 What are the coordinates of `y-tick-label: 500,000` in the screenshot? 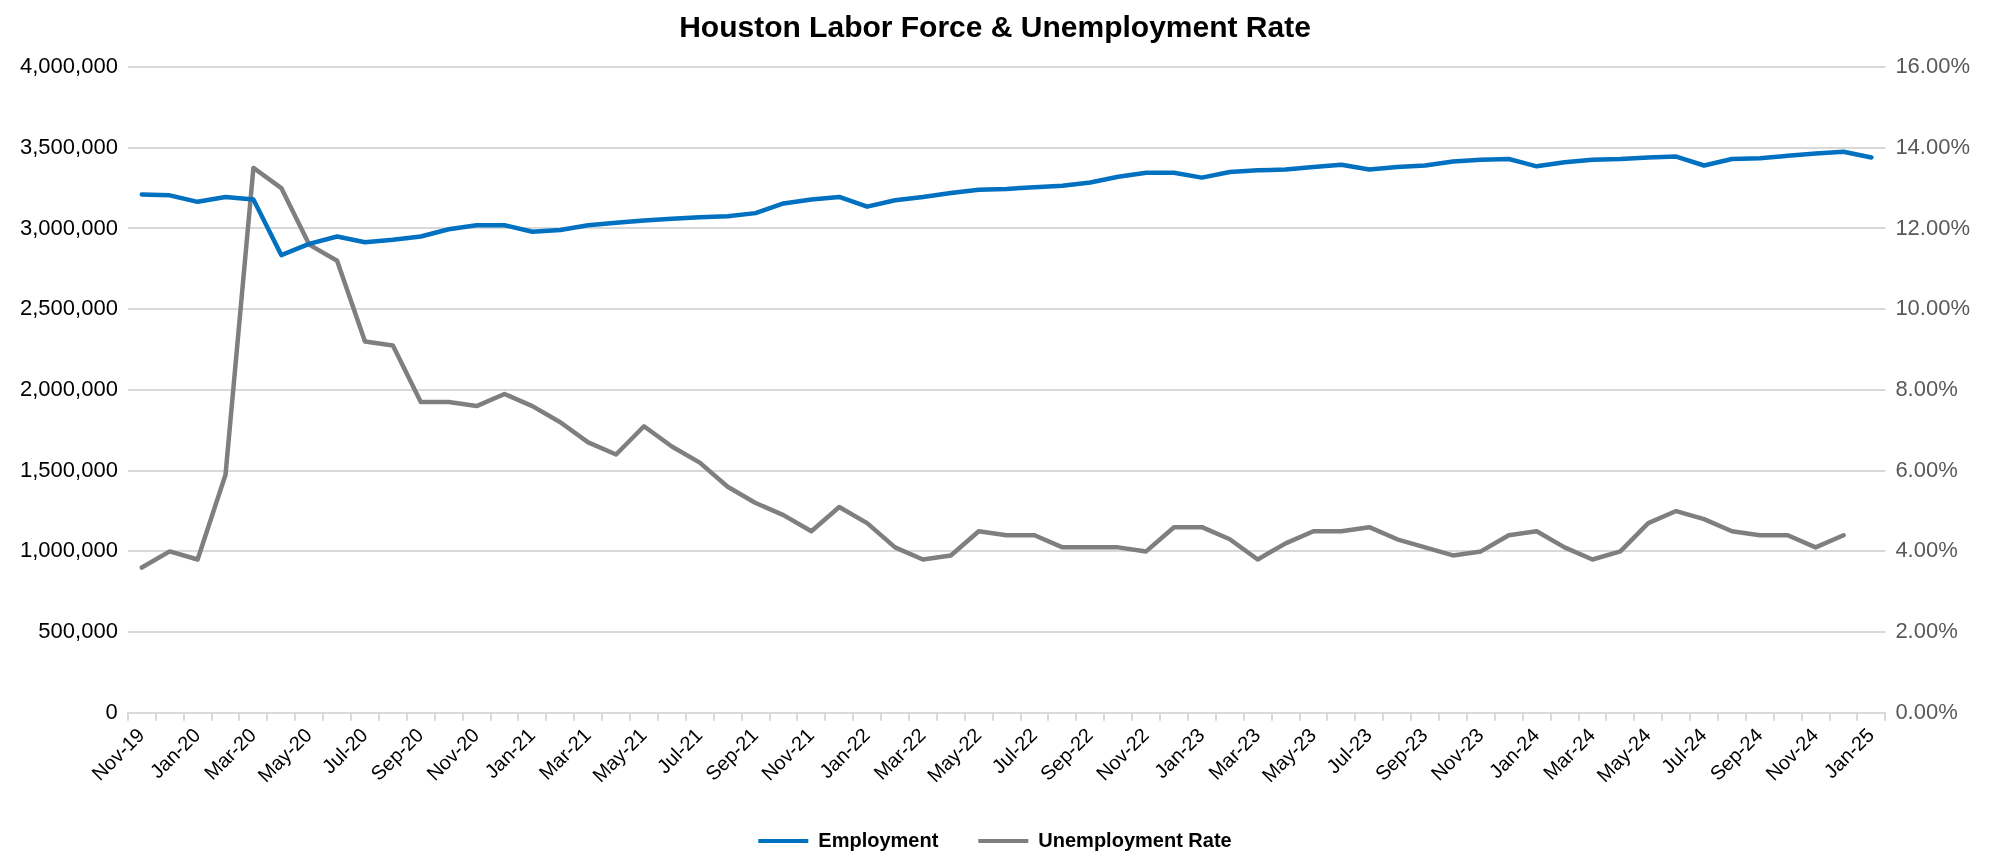 It's located at (78, 631).